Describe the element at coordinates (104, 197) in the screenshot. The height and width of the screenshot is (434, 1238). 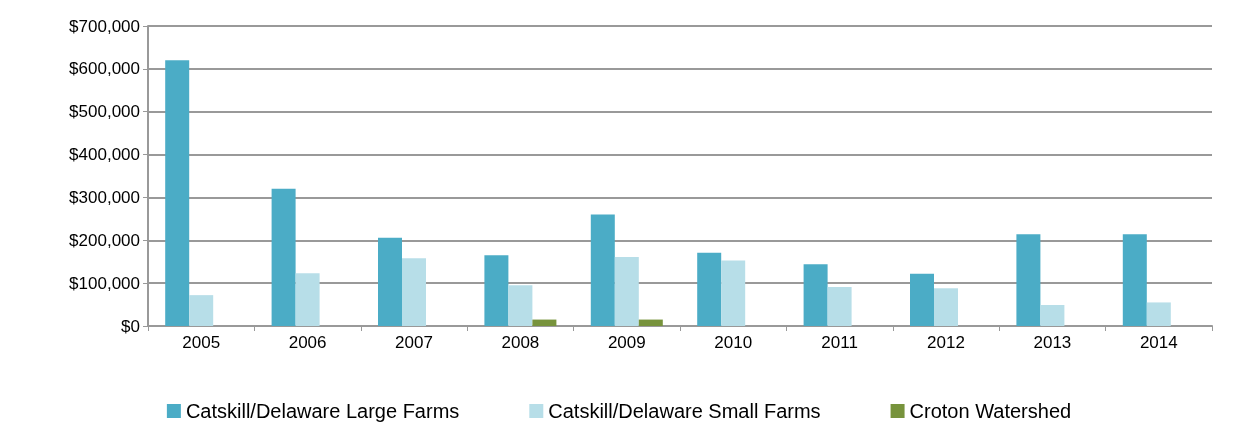
I see `y-tick-label: $300,000` at that location.